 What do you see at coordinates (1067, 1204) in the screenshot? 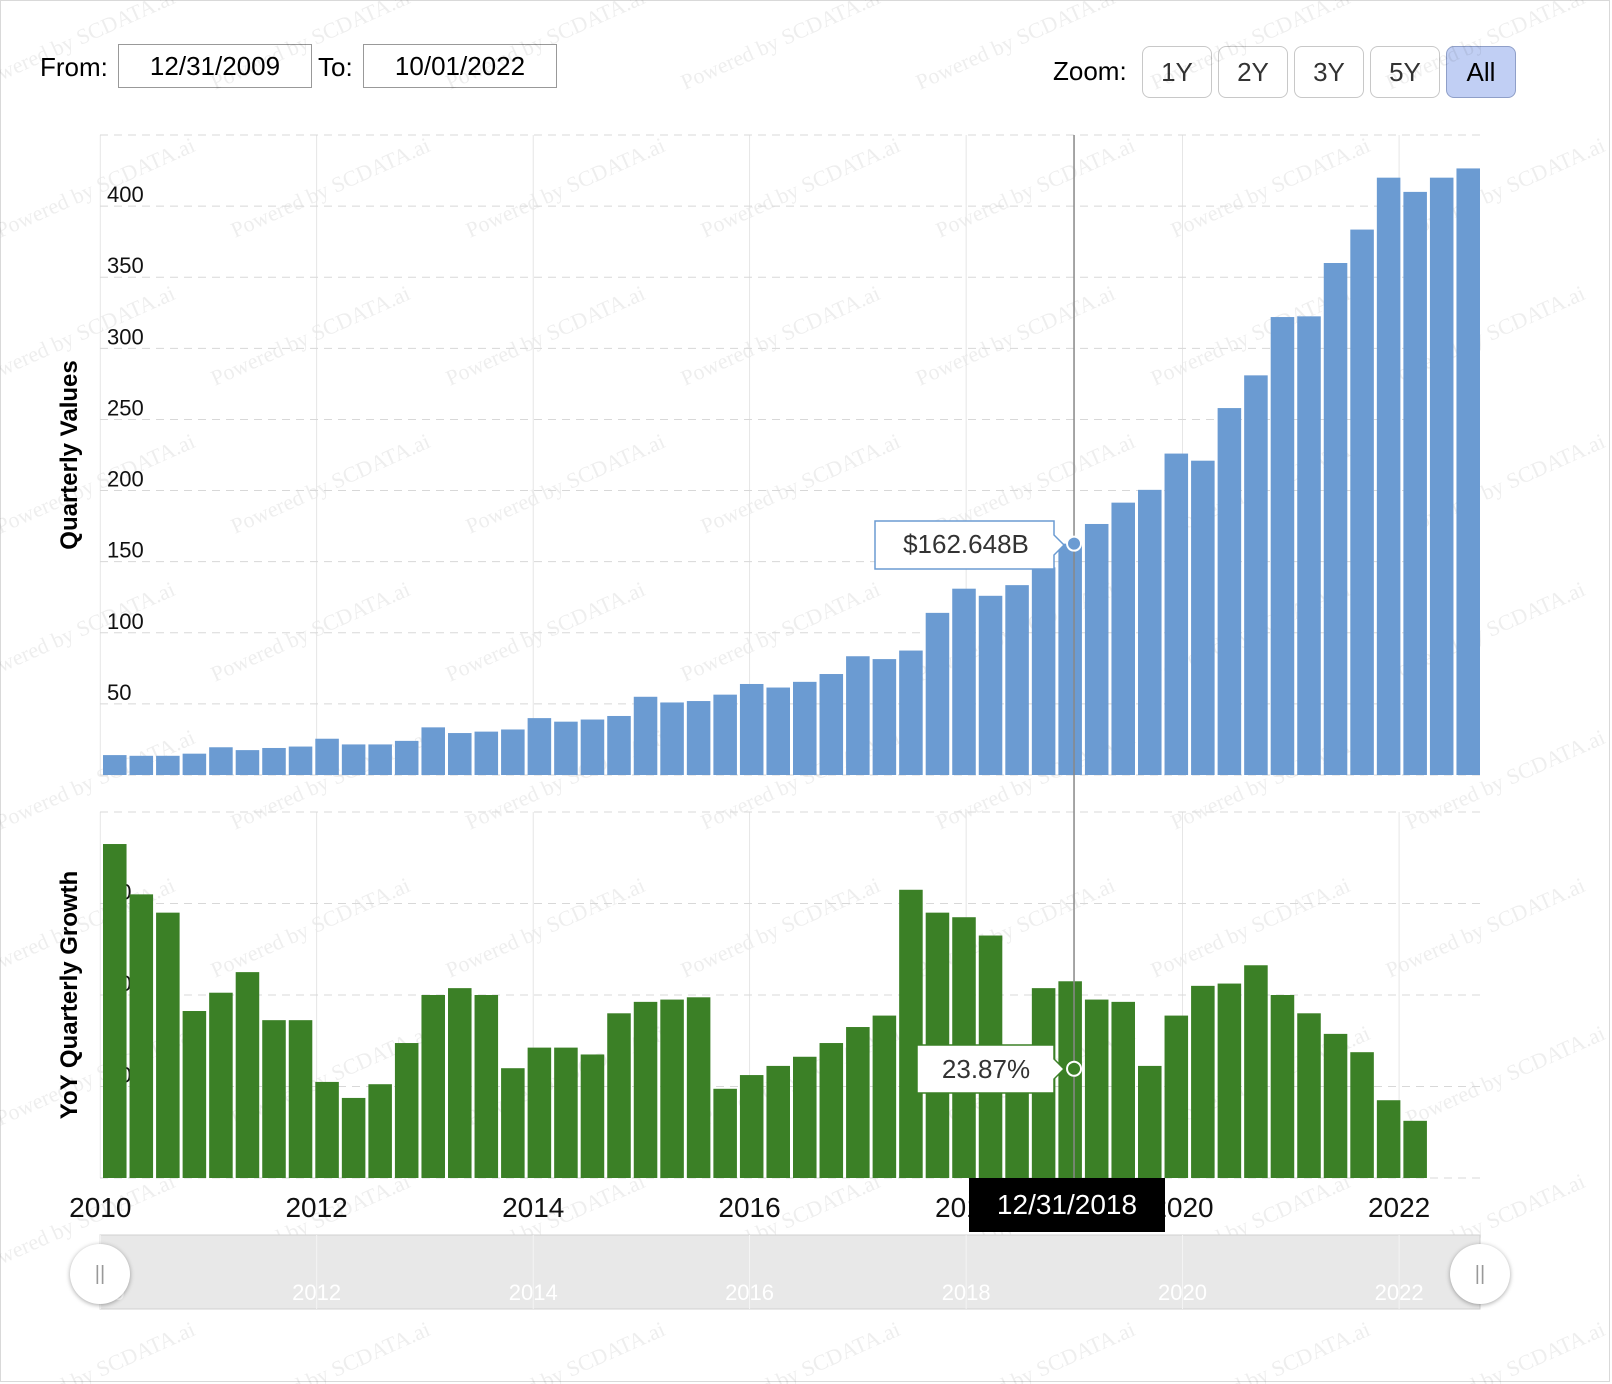
I see `crosshair-date-label: 12/31/2018` at bounding box center [1067, 1204].